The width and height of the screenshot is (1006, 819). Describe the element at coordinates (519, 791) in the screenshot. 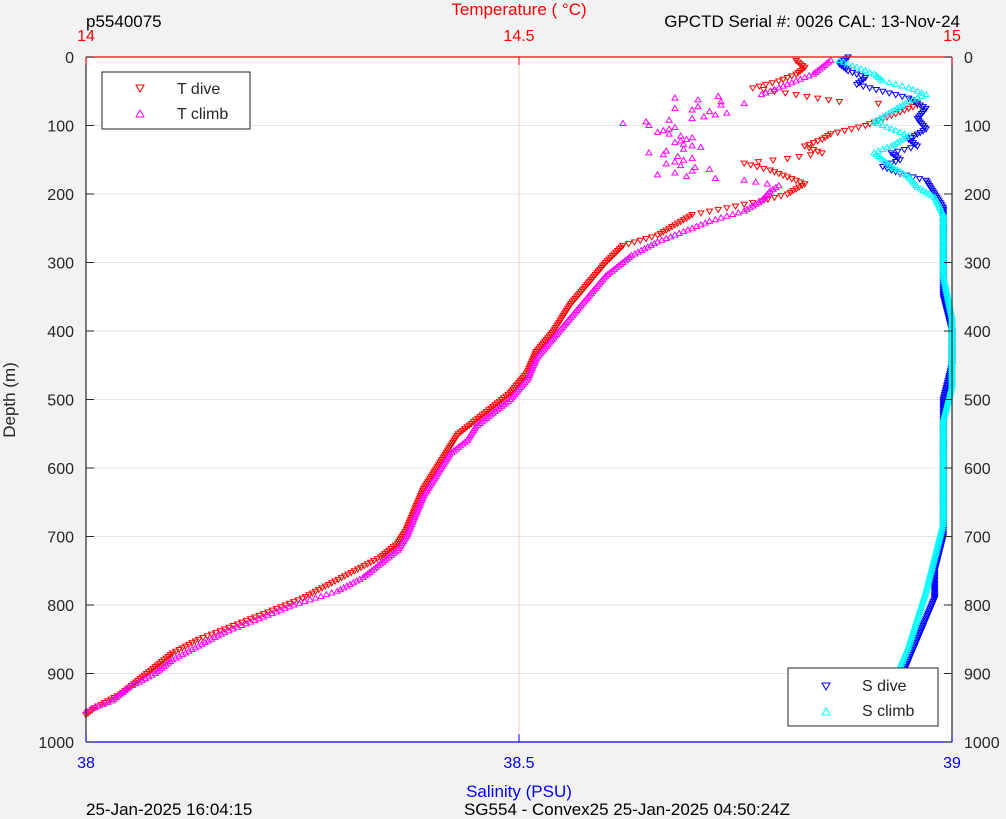

I see `salinity-axis-label: Salinity (PSU)` at that location.